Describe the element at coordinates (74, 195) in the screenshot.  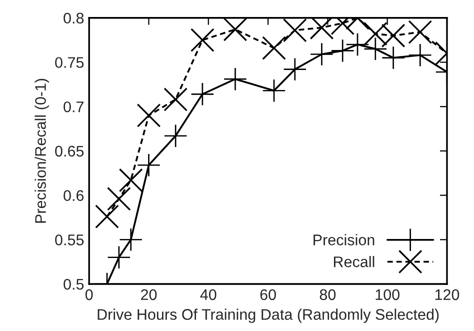
I see `y-tick-label: 0.6` at that location.